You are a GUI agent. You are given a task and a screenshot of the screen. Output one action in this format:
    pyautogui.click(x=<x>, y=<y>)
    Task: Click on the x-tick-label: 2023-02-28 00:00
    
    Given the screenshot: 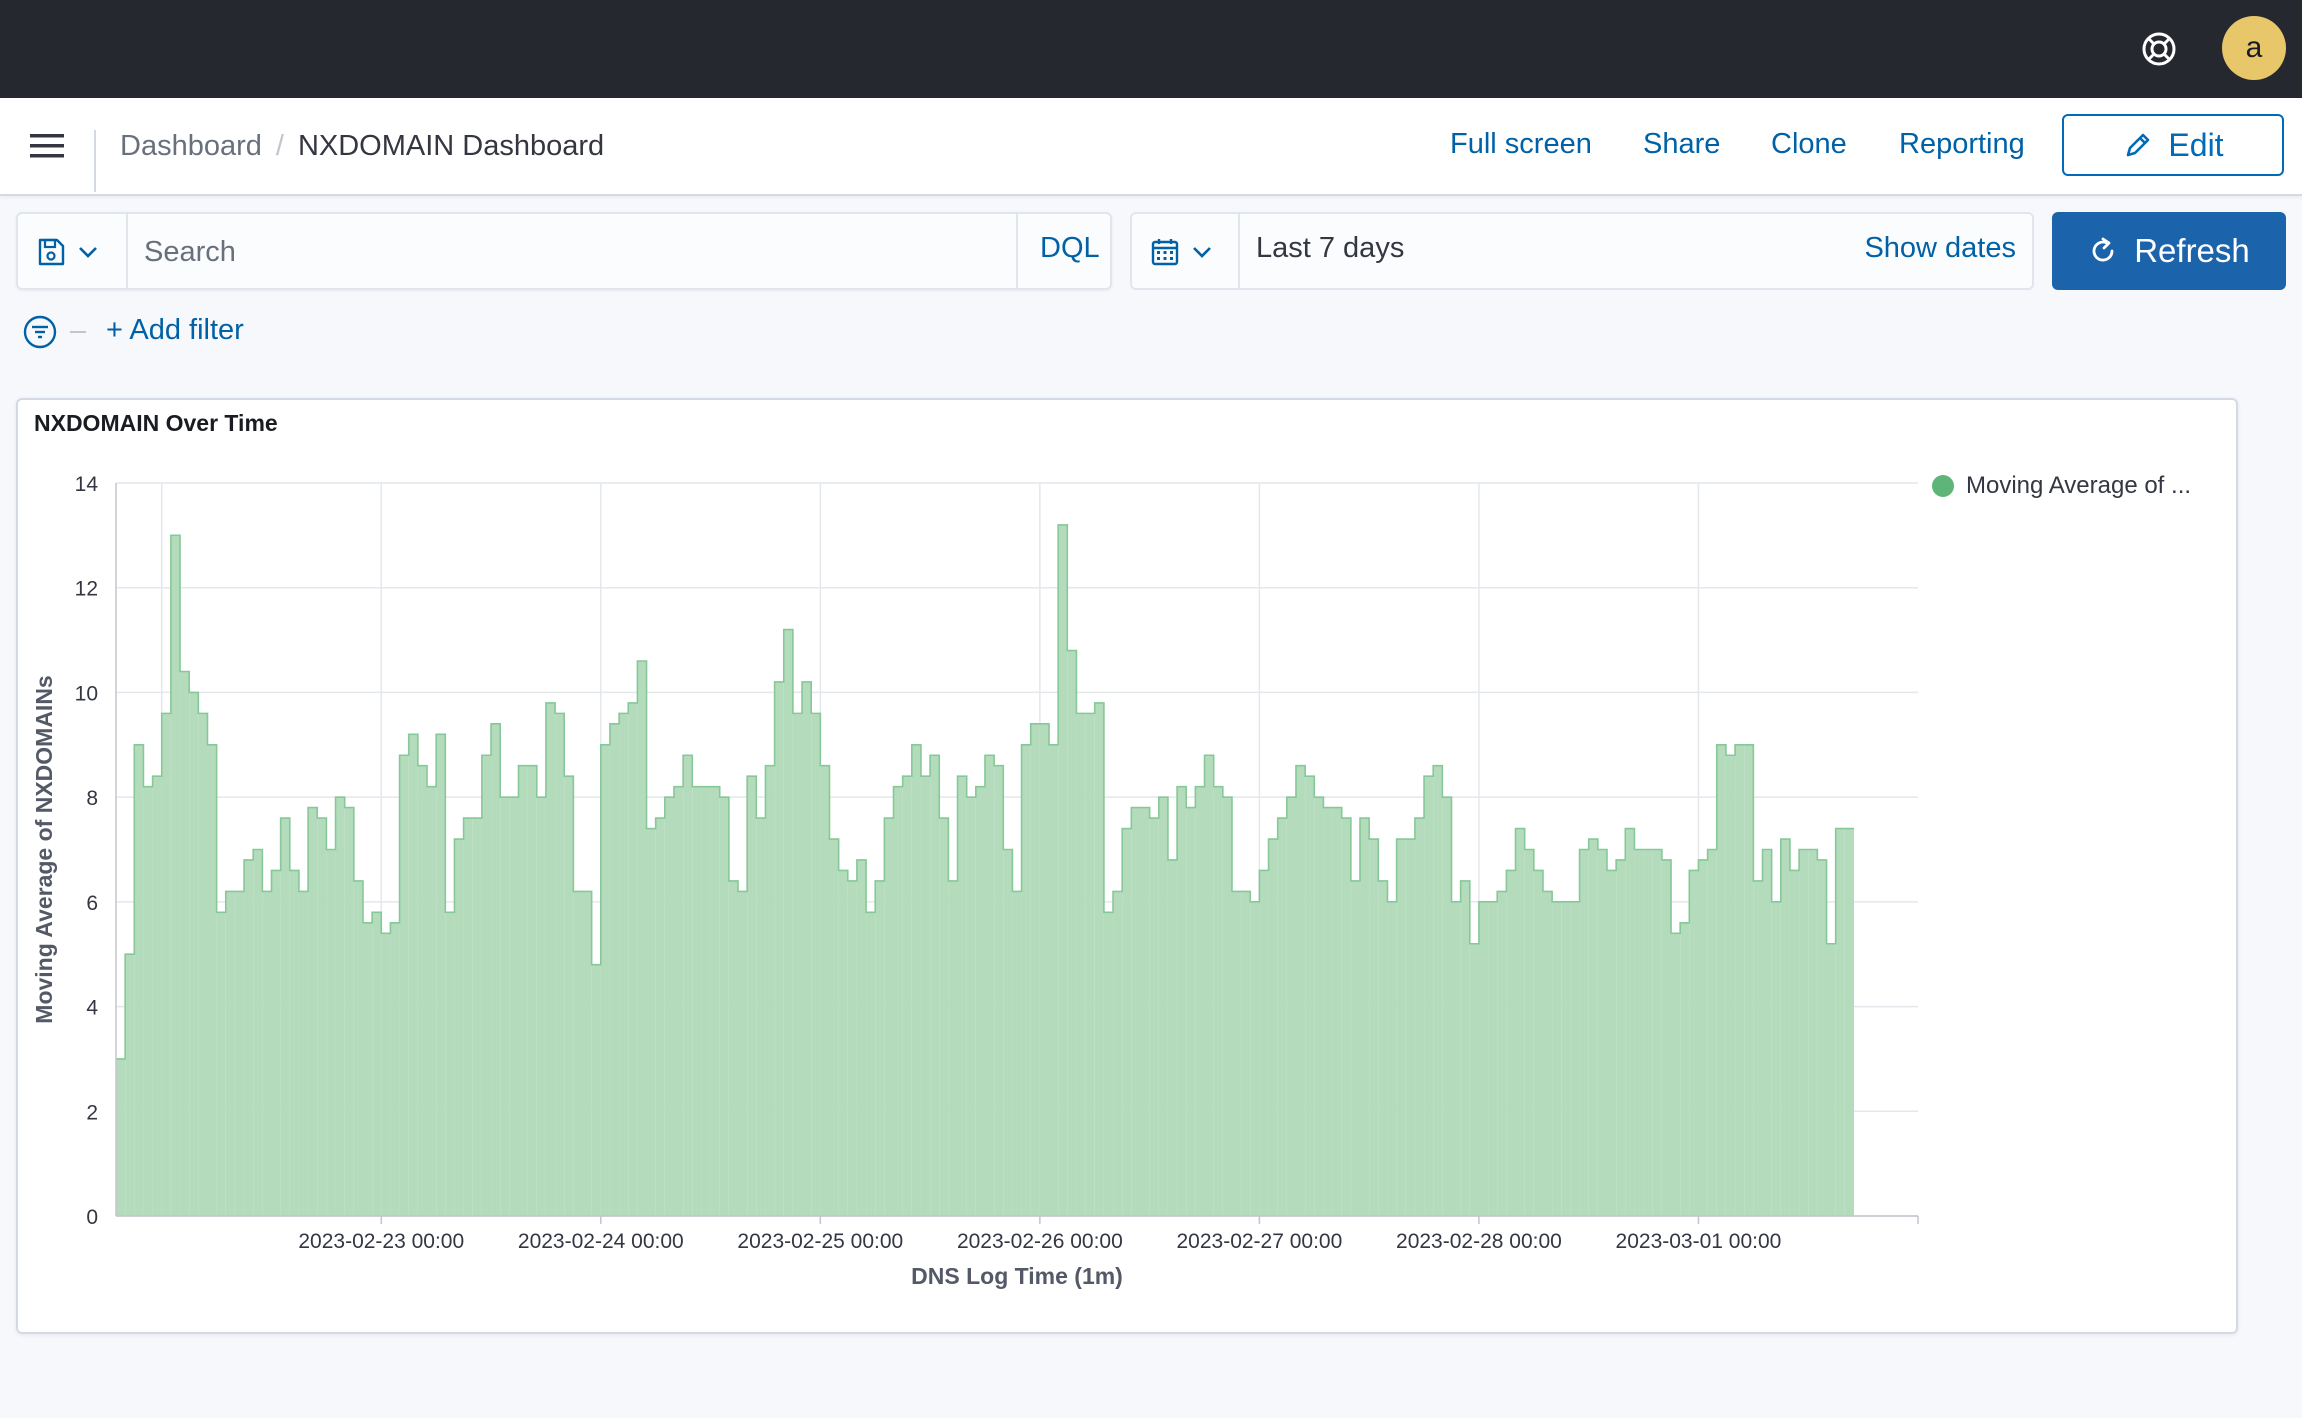 What is the action you would take?
    pyautogui.click(x=1479, y=1241)
    